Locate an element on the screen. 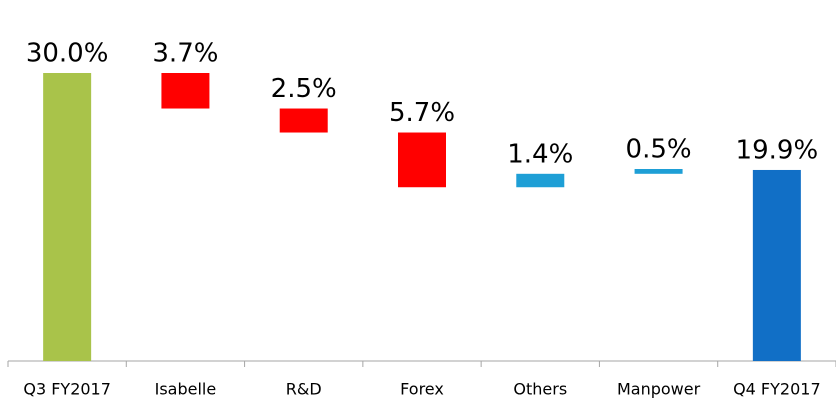 The height and width of the screenshot is (405, 836). value-label: 0.5% is located at coordinates (659, 150).